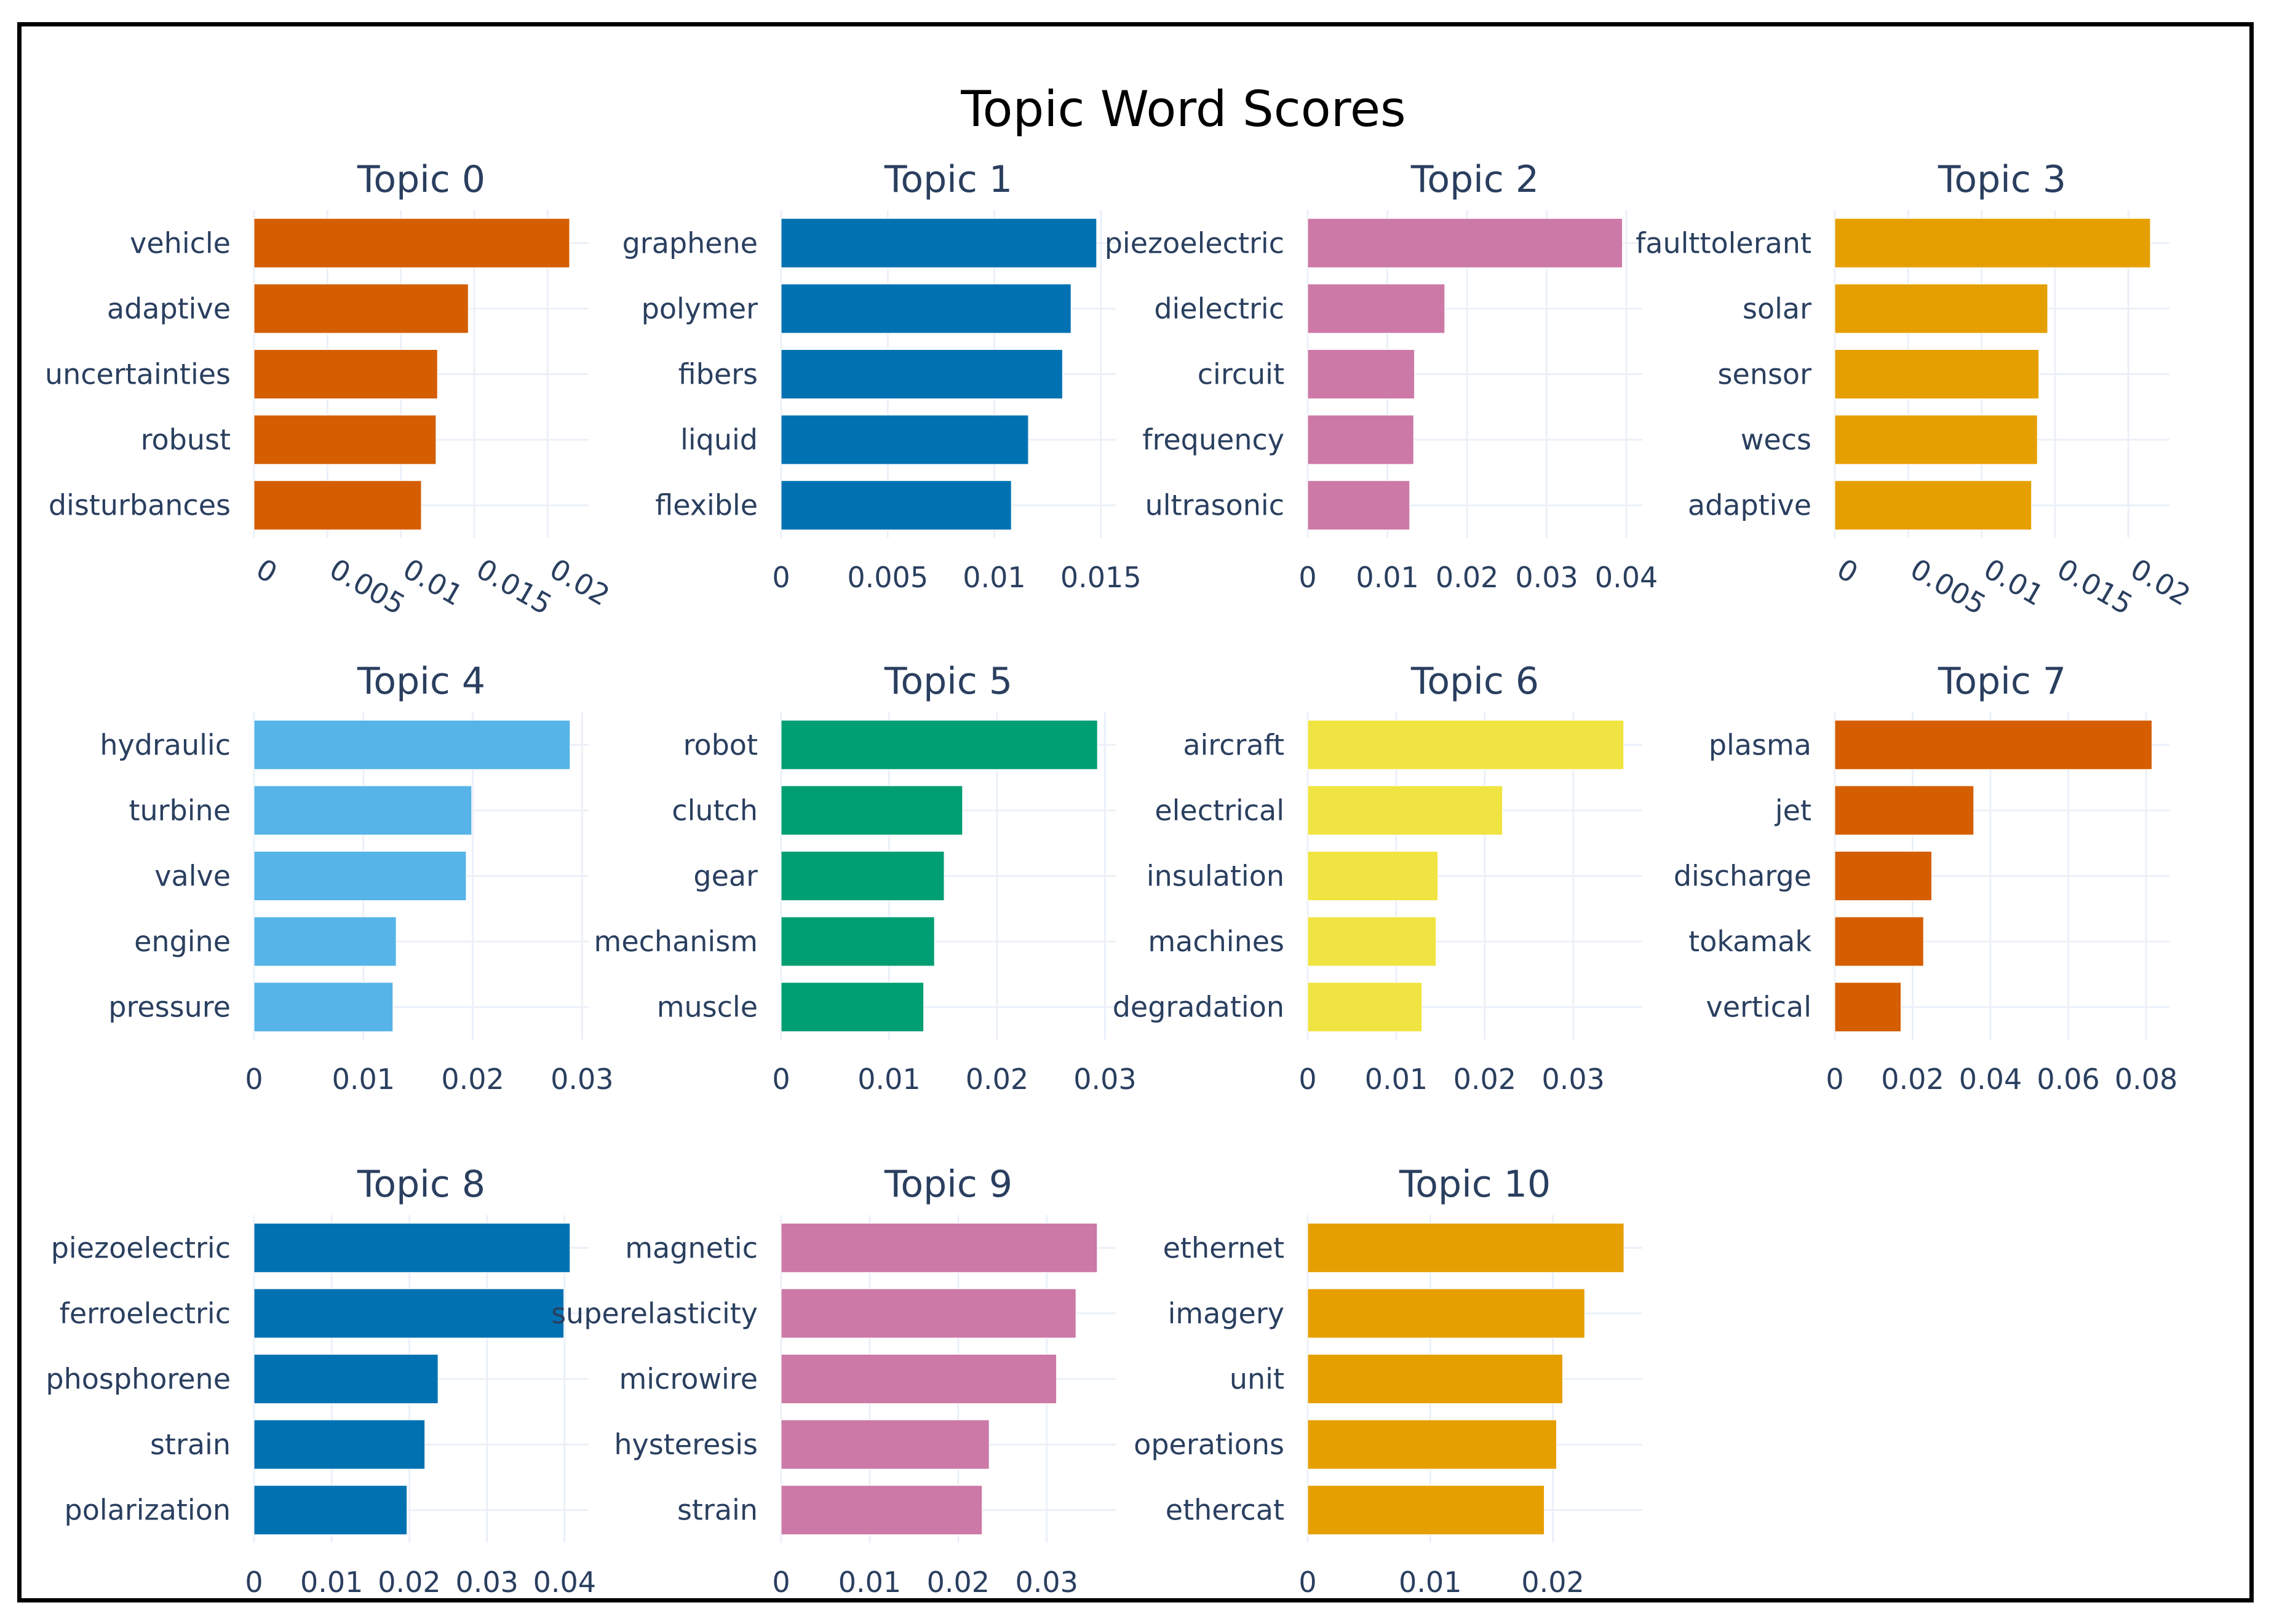  What do you see at coordinates (1765, 374) in the screenshot?
I see `category-label: sensor` at bounding box center [1765, 374].